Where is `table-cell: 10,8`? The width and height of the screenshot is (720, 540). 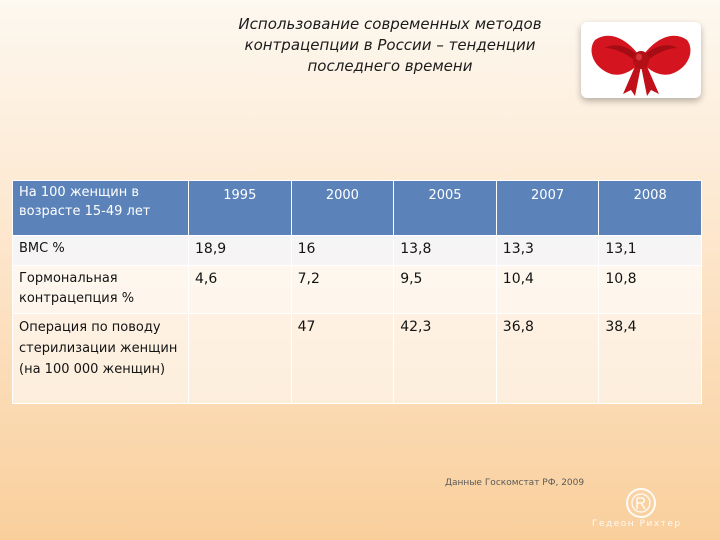
table-cell: 10,8 is located at coordinates (650, 289).